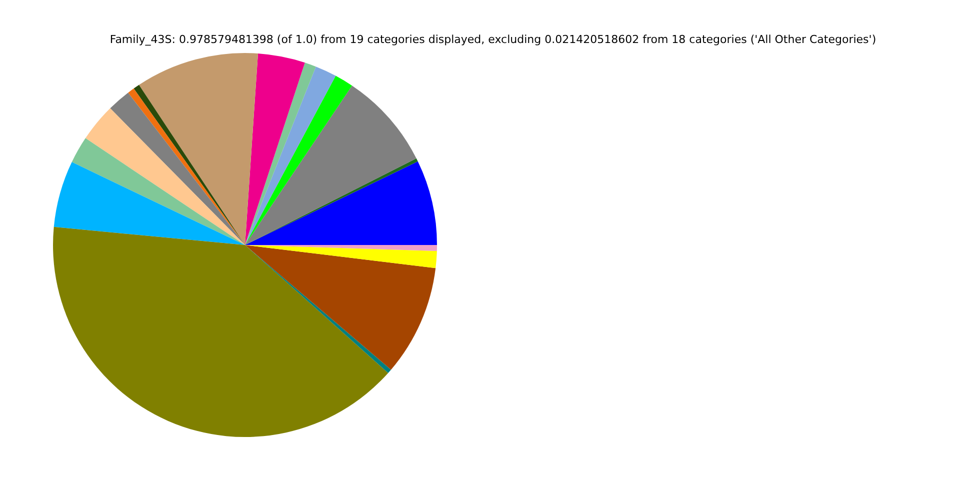 The image size is (960, 480). I want to click on text: Family_43S: 0.978579481398 (of 1.0) from 19 categories displayed, excluding 0.021420518602 from 18 categories ('All Other Categories'), so click(493, 39).